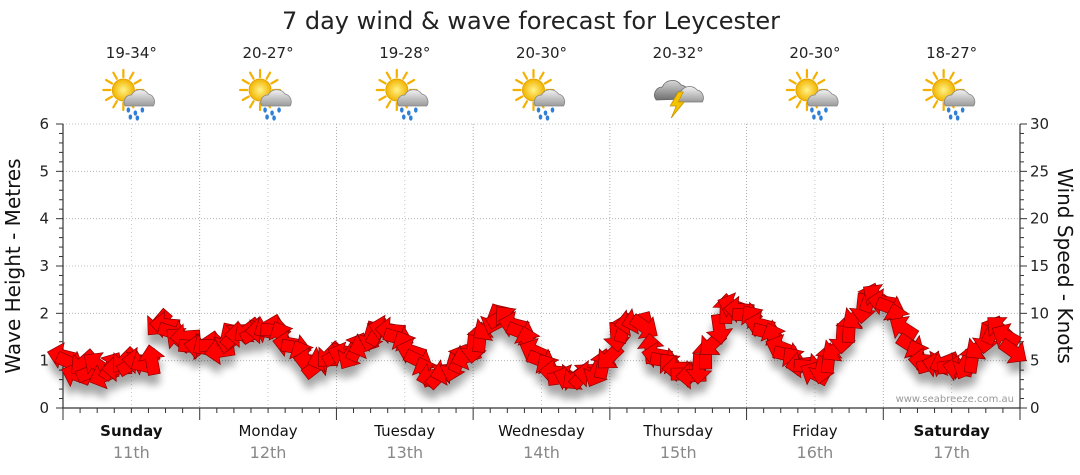 The width and height of the screenshot is (1080, 475). I want to click on y-tick-right: 20, so click(1039, 219).